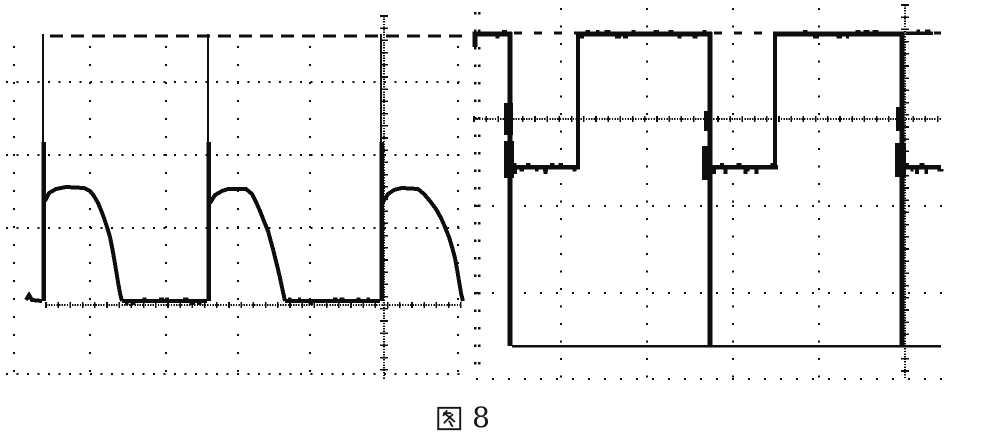 Image resolution: width=982 pixels, height=440 pixels. Describe the element at coordinates (481, 417) in the screenshot. I see `figure-number: 8` at that location.